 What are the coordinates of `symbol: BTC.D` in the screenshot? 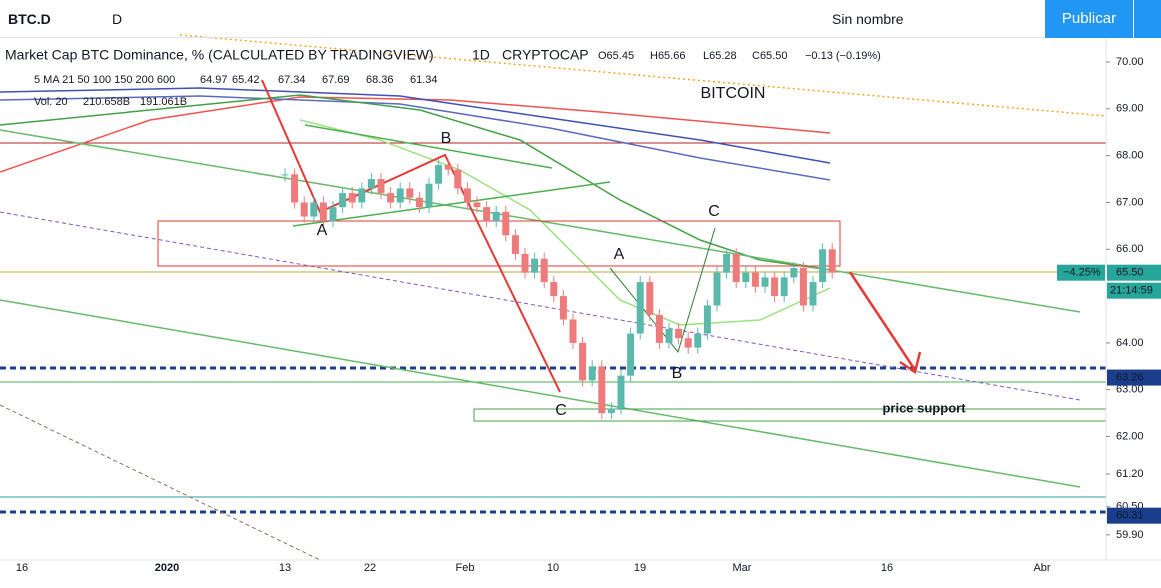 It's located at (29, 19).